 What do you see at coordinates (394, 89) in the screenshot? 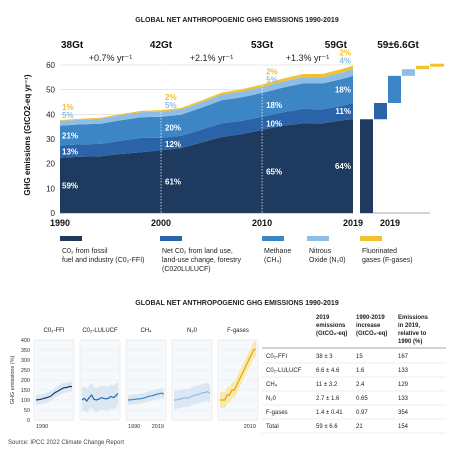
I see `bar-segment-ch4` at bounding box center [394, 89].